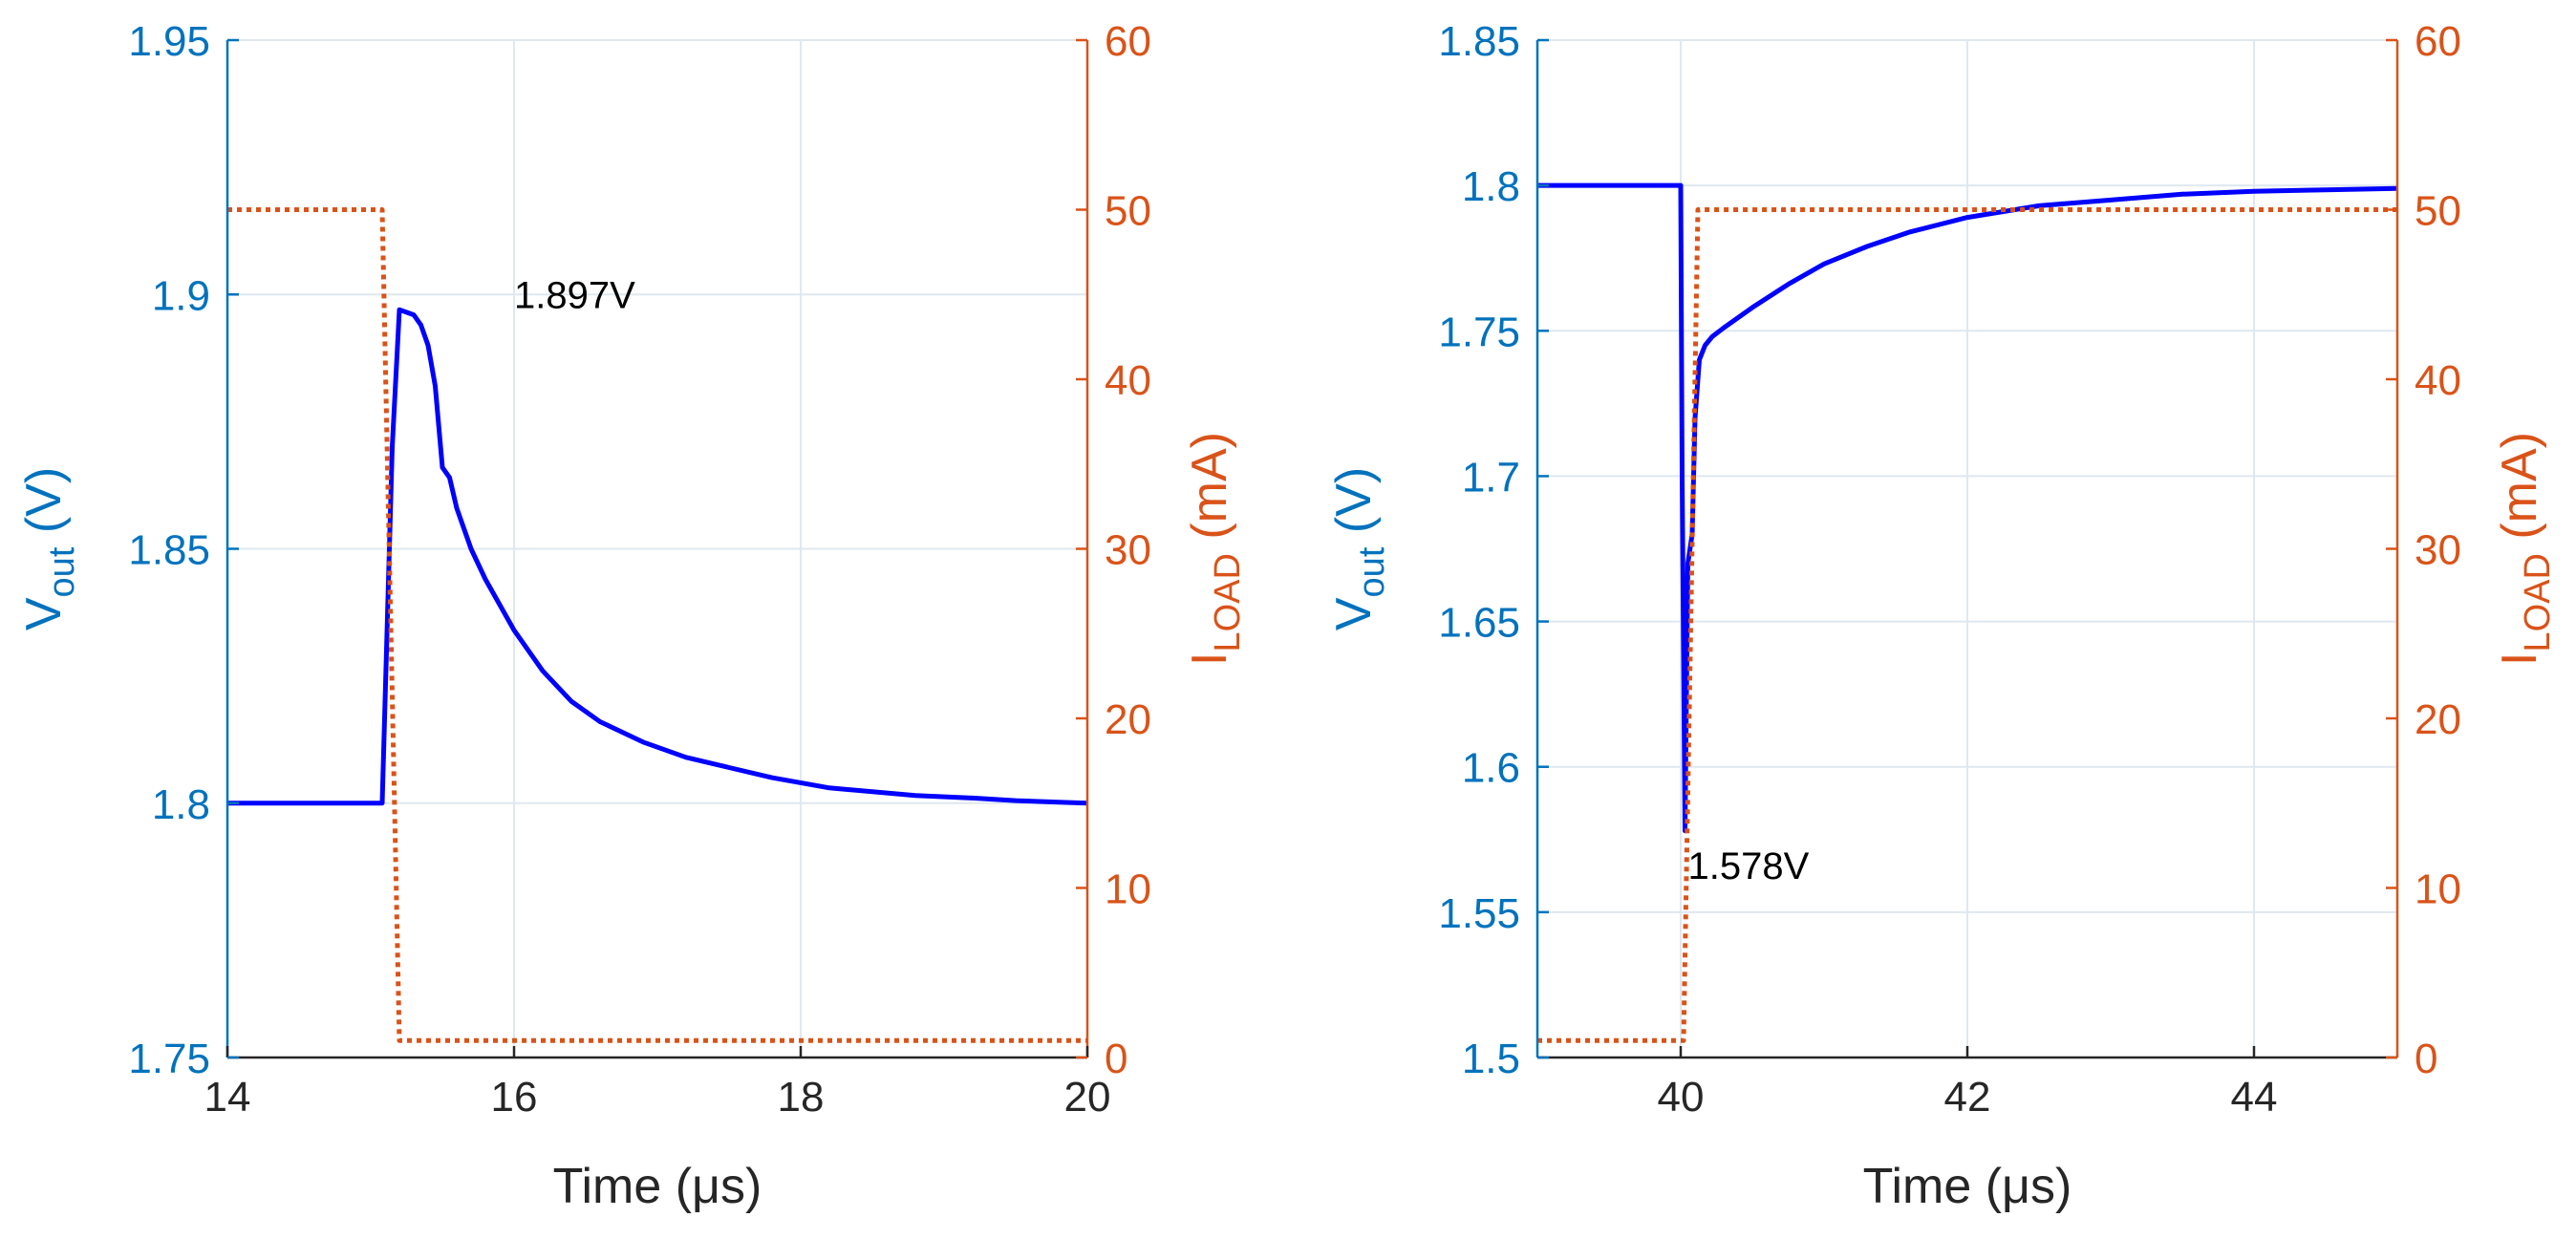 Image resolution: width=2576 pixels, height=1239 pixels. I want to click on left-y-tick-label: 1.65, so click(1479, 623).